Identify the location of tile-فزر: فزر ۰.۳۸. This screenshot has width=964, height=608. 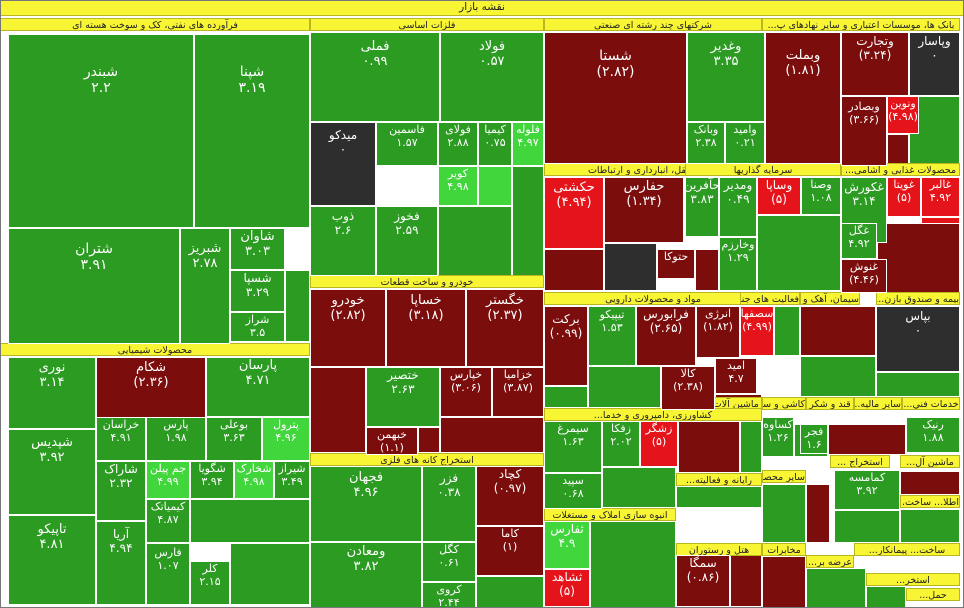
(449, 504).